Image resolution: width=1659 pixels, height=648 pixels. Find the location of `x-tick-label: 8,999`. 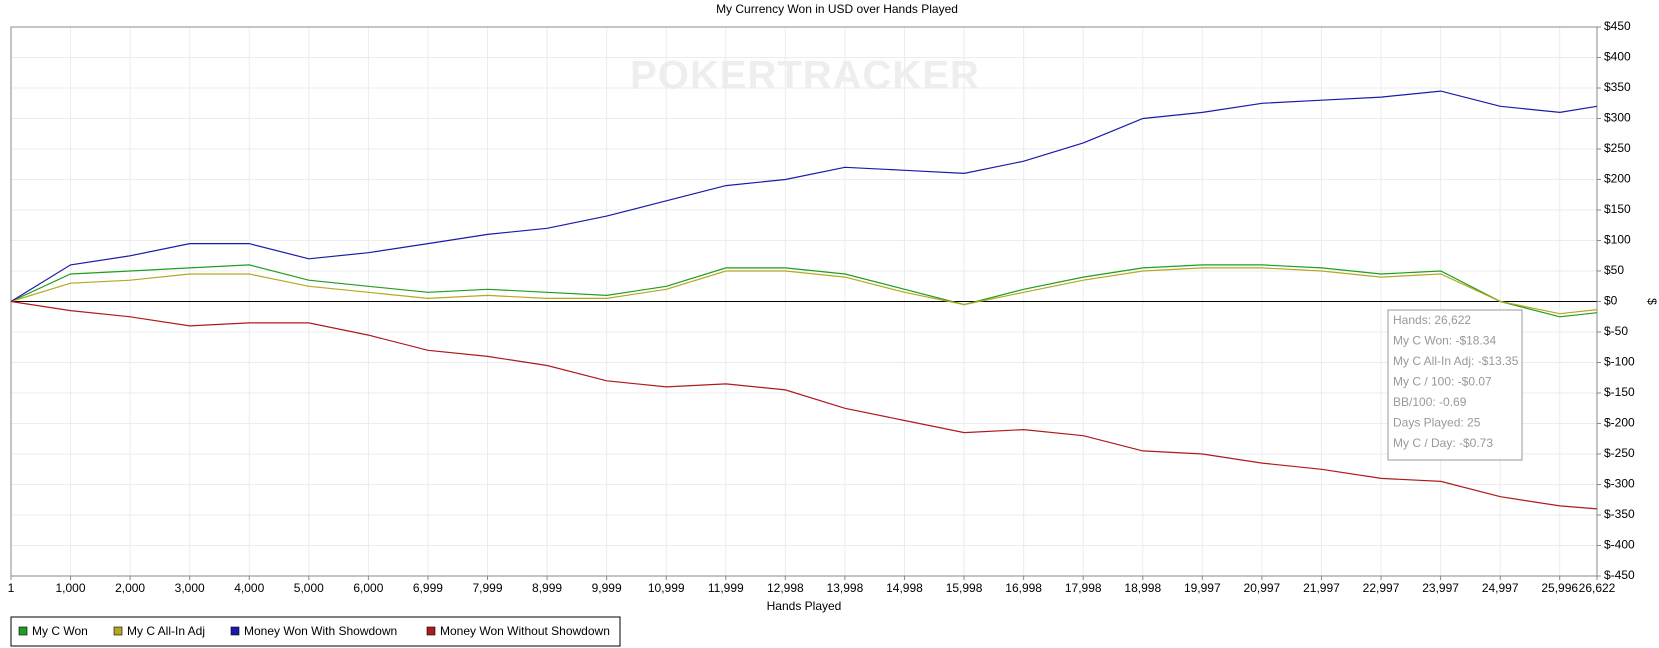

x-tick-label: 8,999 is located at coordinates (547, 588).